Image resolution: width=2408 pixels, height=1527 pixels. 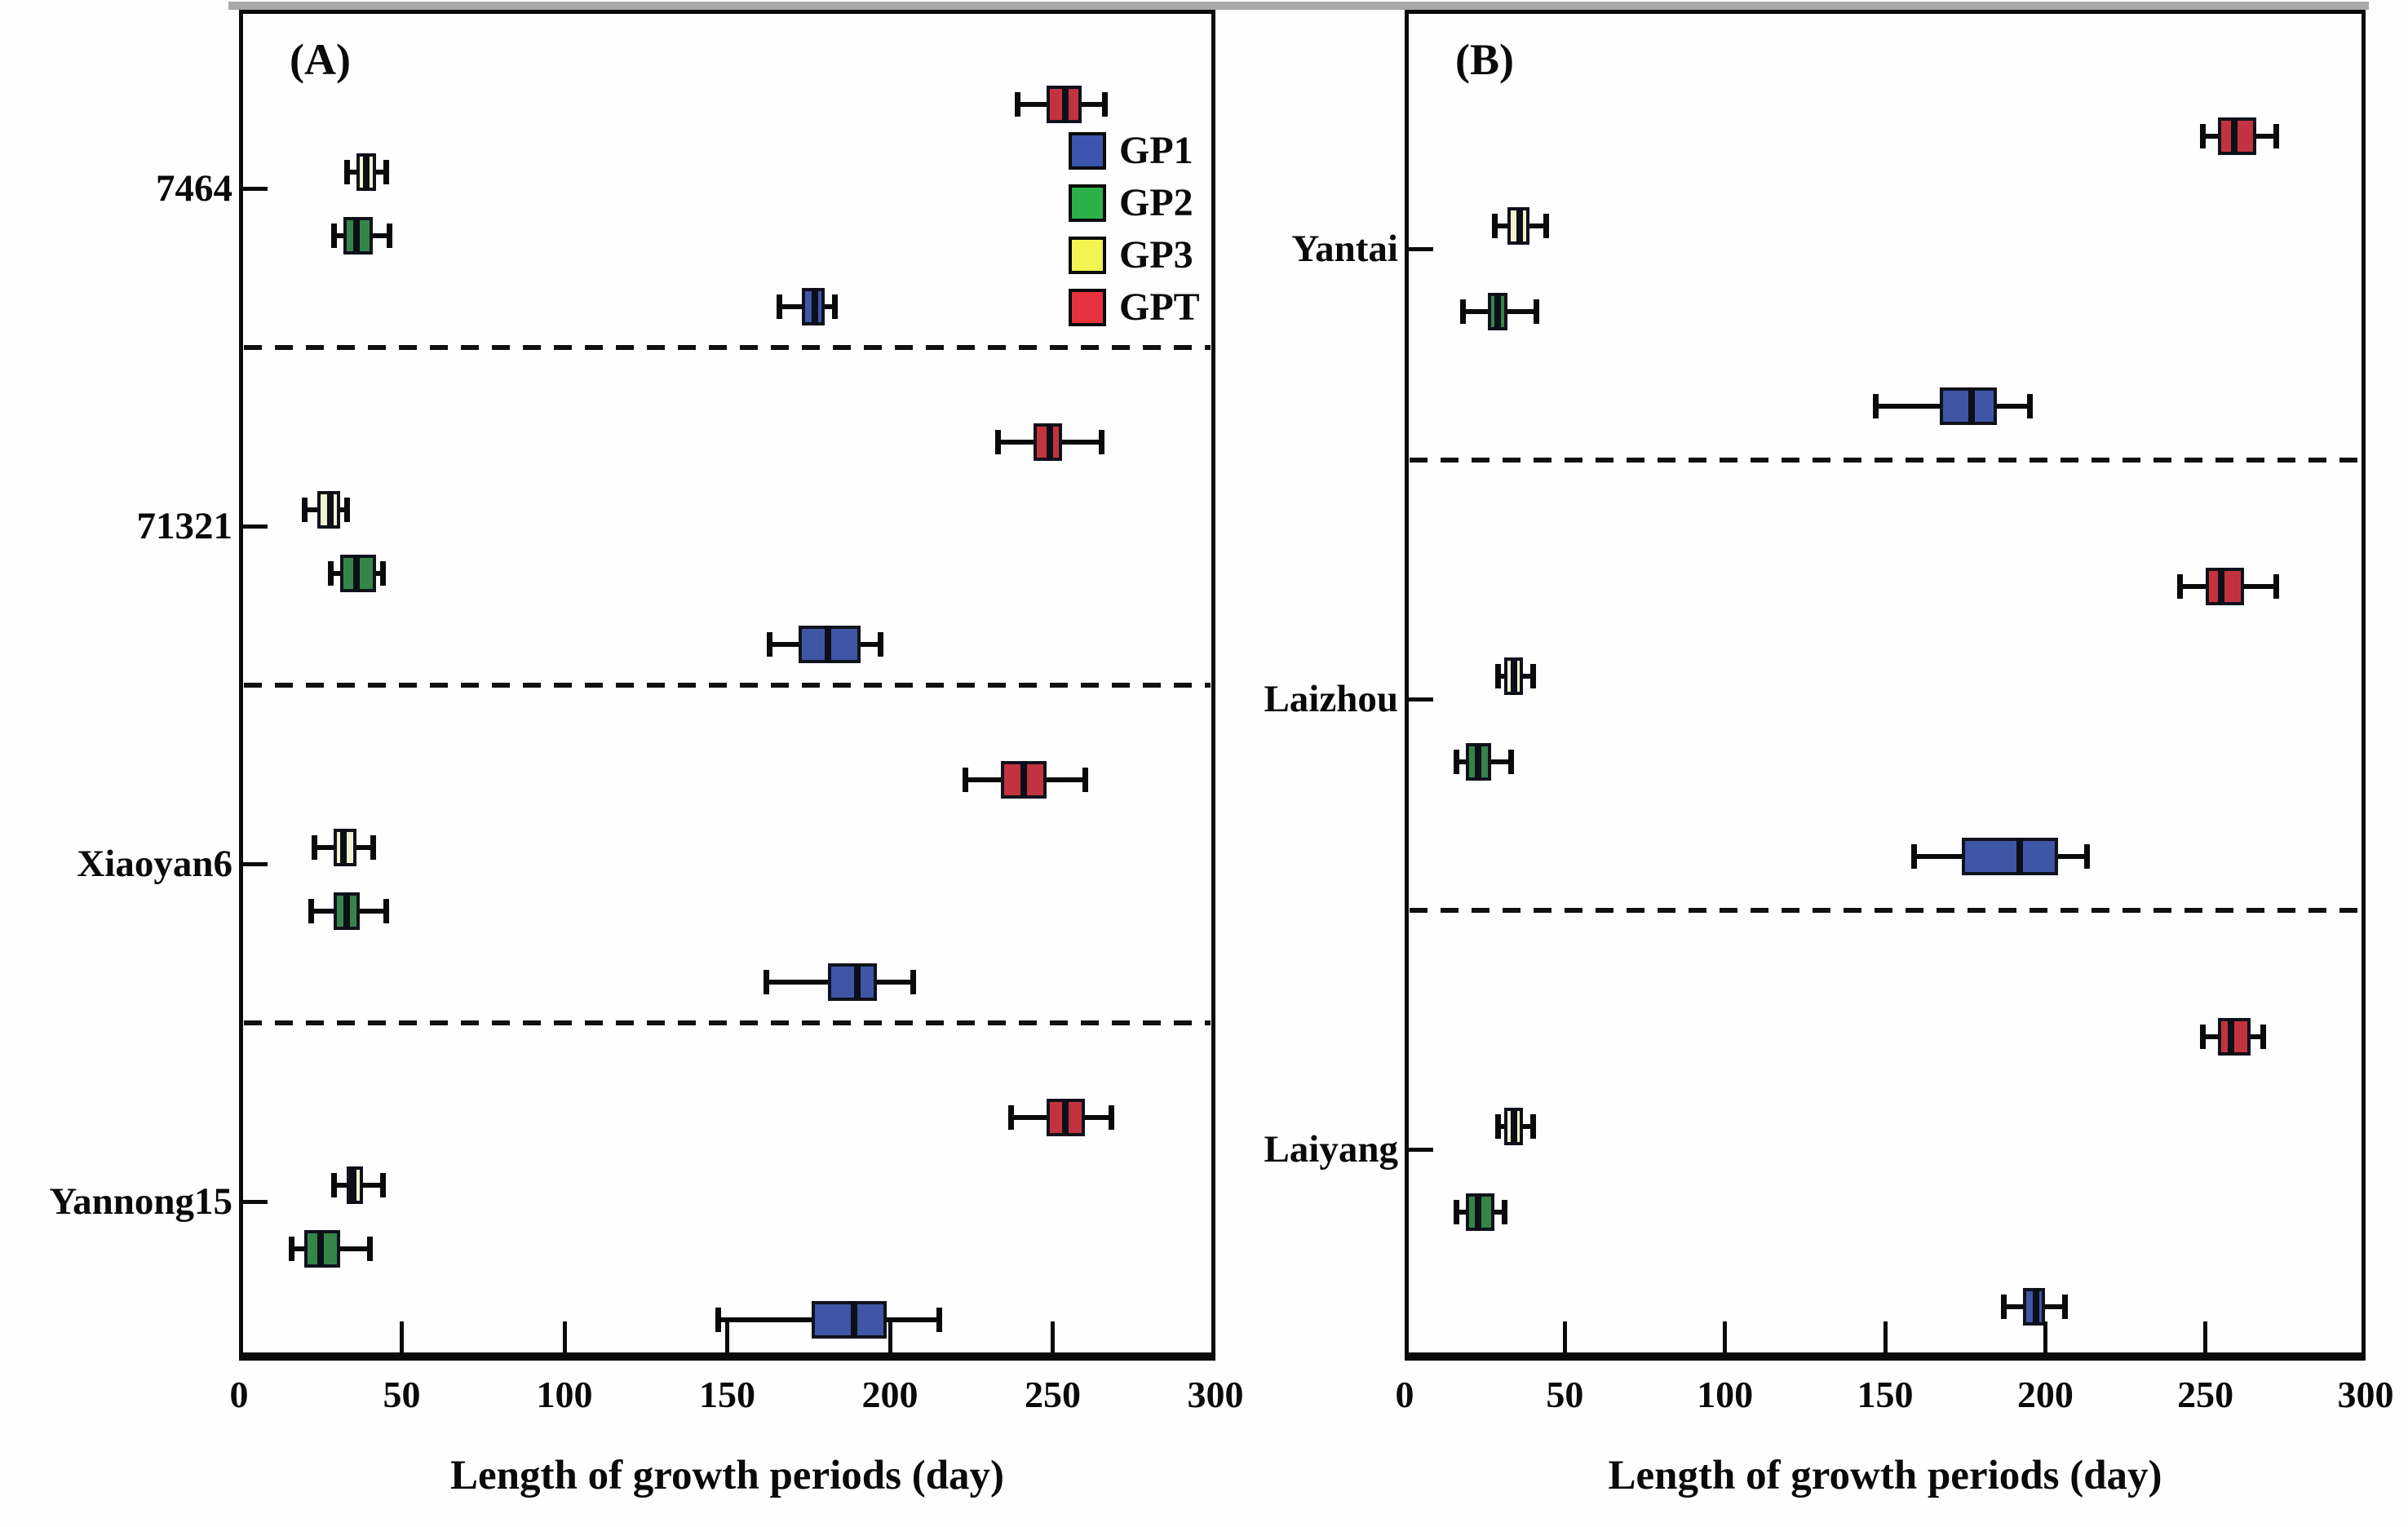 What do you see at coordinates (939, 1320) in the screenshot?
I see `whisker-cap-high-Yannong15-GP1` at bounding box center [939, 1320].